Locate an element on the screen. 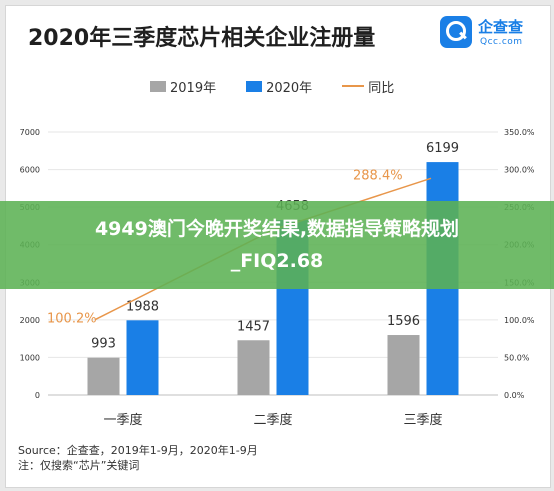  y-tick-label: 2000 is located at coordinates (30, 320).